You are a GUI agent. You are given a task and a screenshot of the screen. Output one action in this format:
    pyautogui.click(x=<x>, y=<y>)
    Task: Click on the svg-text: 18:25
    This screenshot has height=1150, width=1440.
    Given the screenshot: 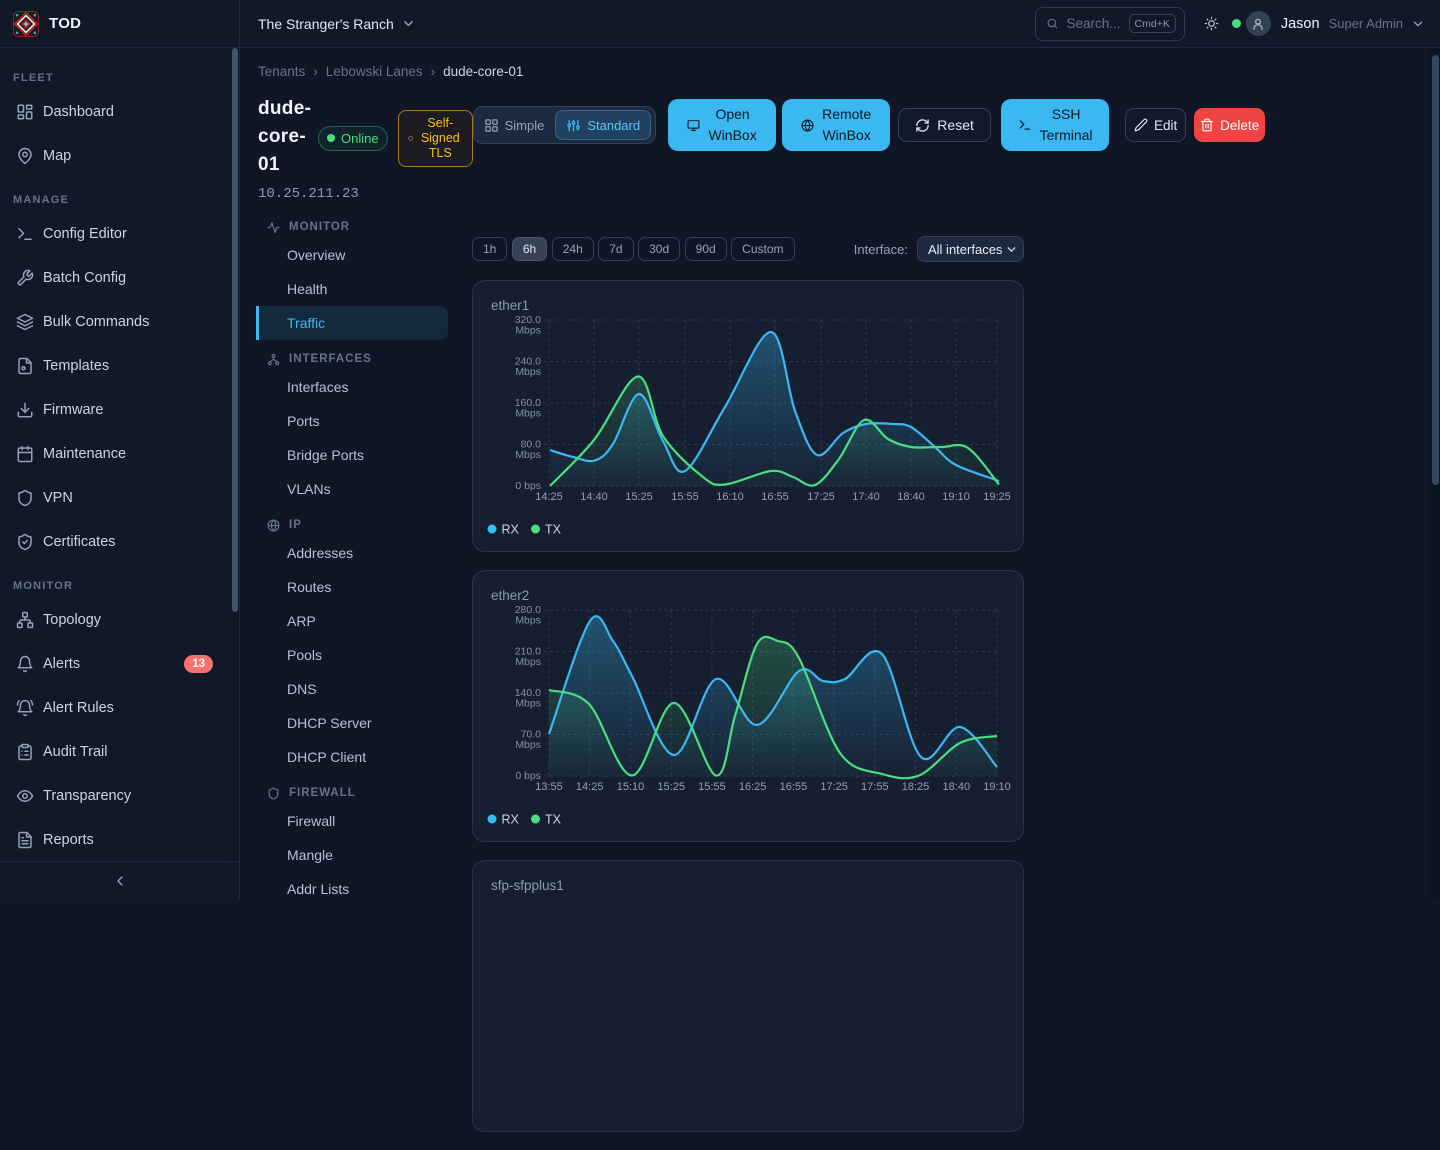 What is the action you would take?
    pyautogui.click(x=916, y=787)
    